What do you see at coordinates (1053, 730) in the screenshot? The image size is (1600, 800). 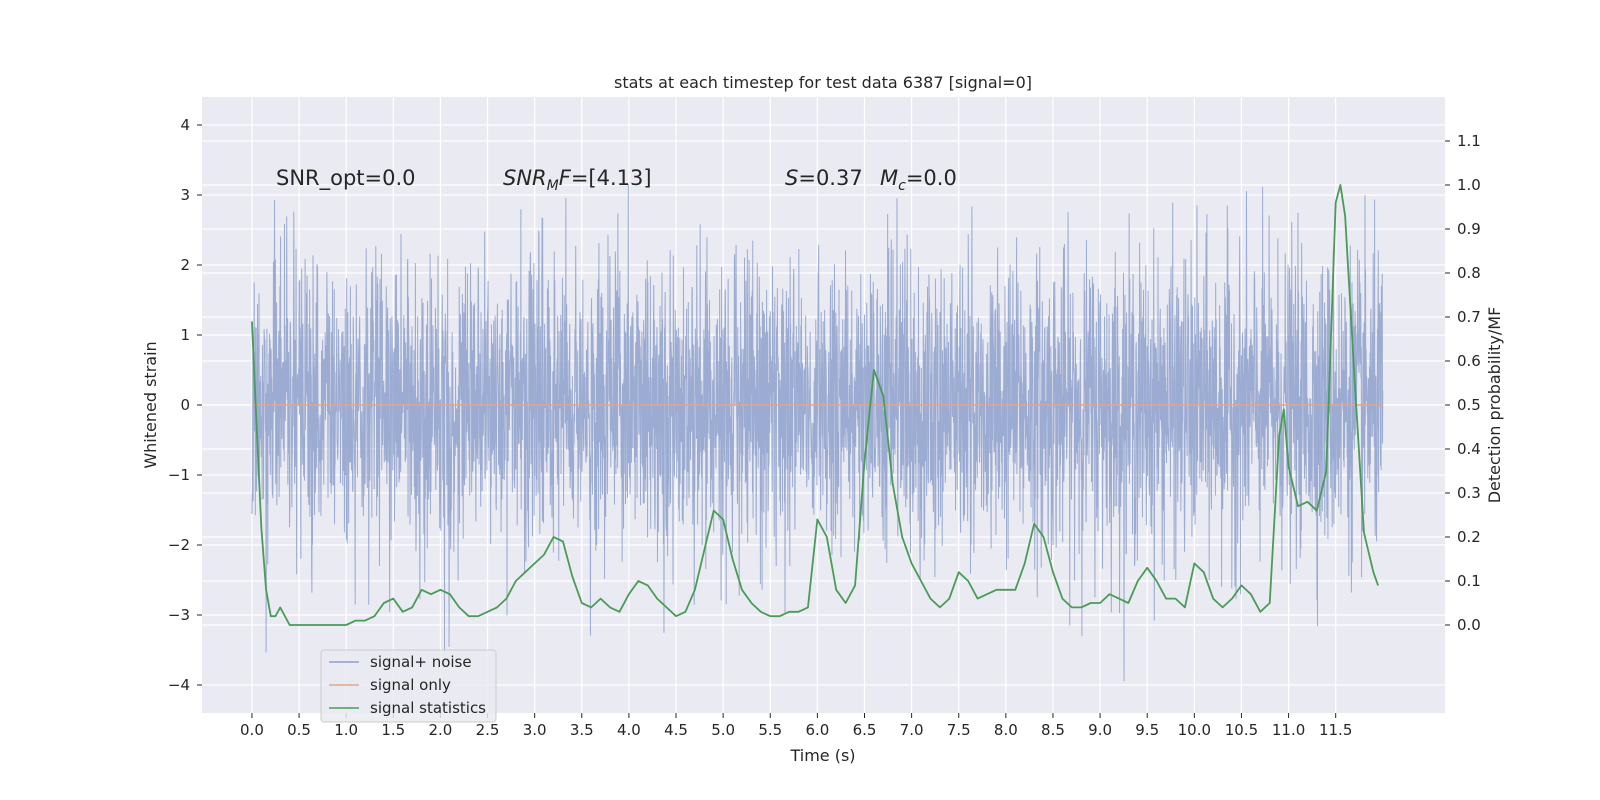 I see `x-tick-label: 8.5` at bounding box center [1053, 730].